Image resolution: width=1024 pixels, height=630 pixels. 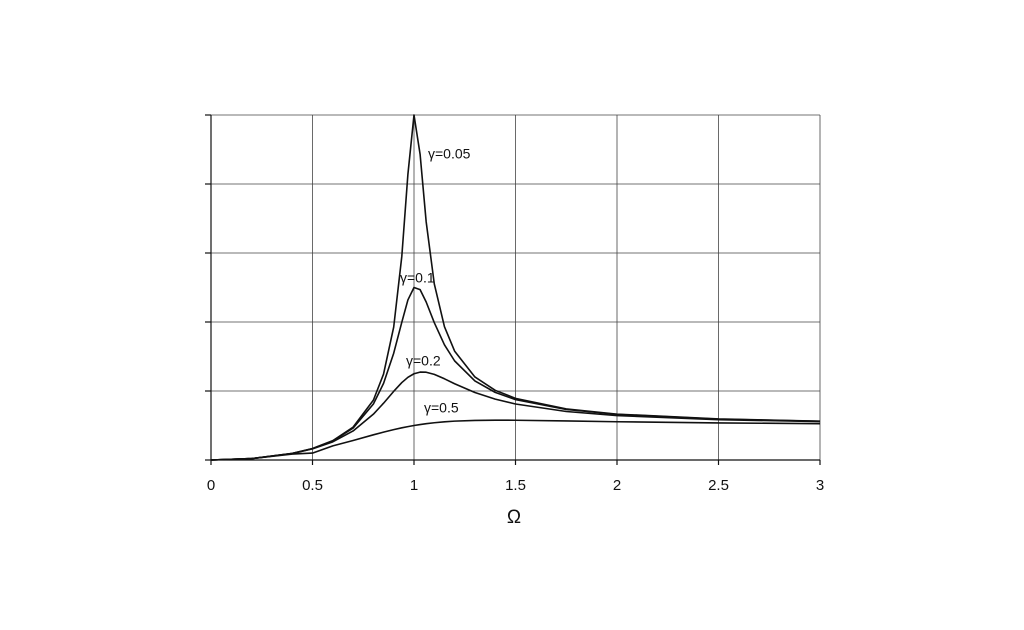 I want to click on x-tick-label: 1.5, so click(x=515, y=485).